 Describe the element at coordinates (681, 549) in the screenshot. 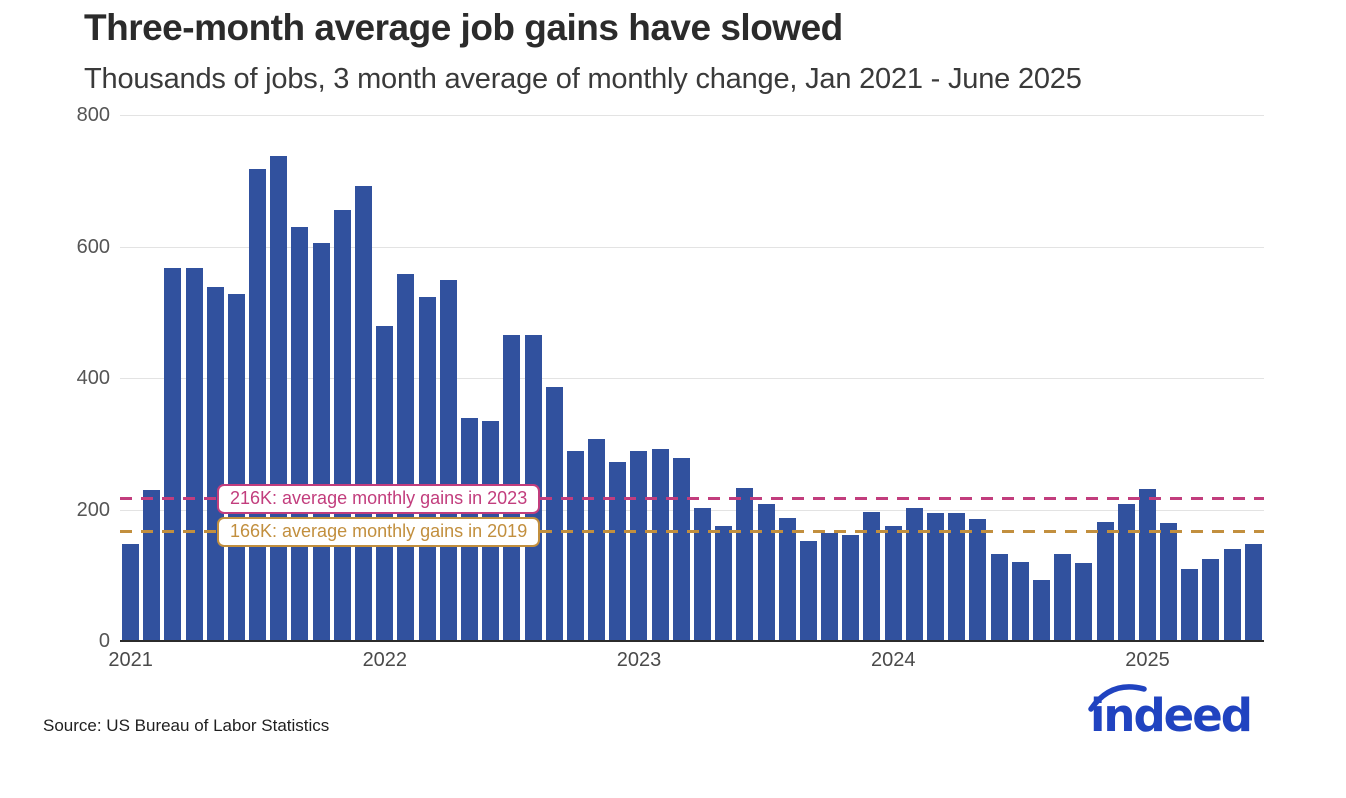

I see `bar-Mar-2023` at that location.